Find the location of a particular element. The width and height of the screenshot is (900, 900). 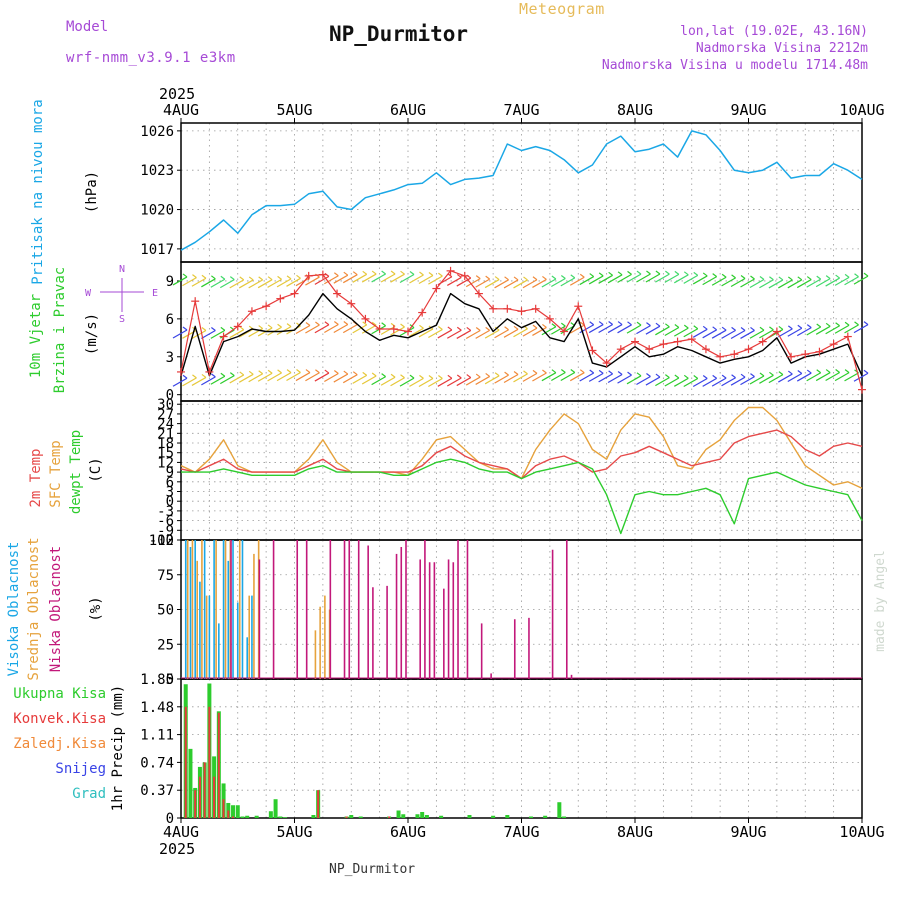

y-tick-label: 1023 is located at coordinates (157, 171).